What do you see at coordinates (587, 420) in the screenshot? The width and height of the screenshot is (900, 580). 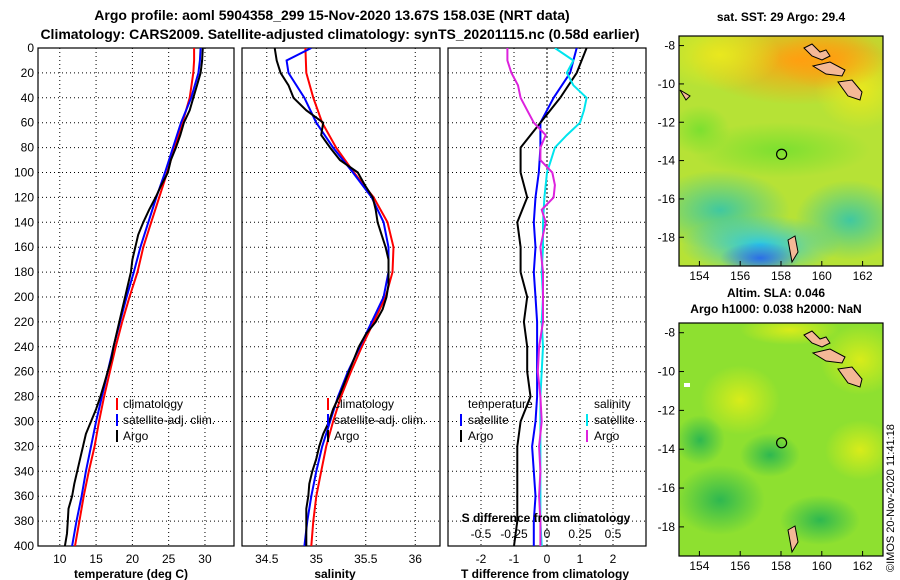 I see `legend-swatch-s-satellite` at bounding box center [587, 420].